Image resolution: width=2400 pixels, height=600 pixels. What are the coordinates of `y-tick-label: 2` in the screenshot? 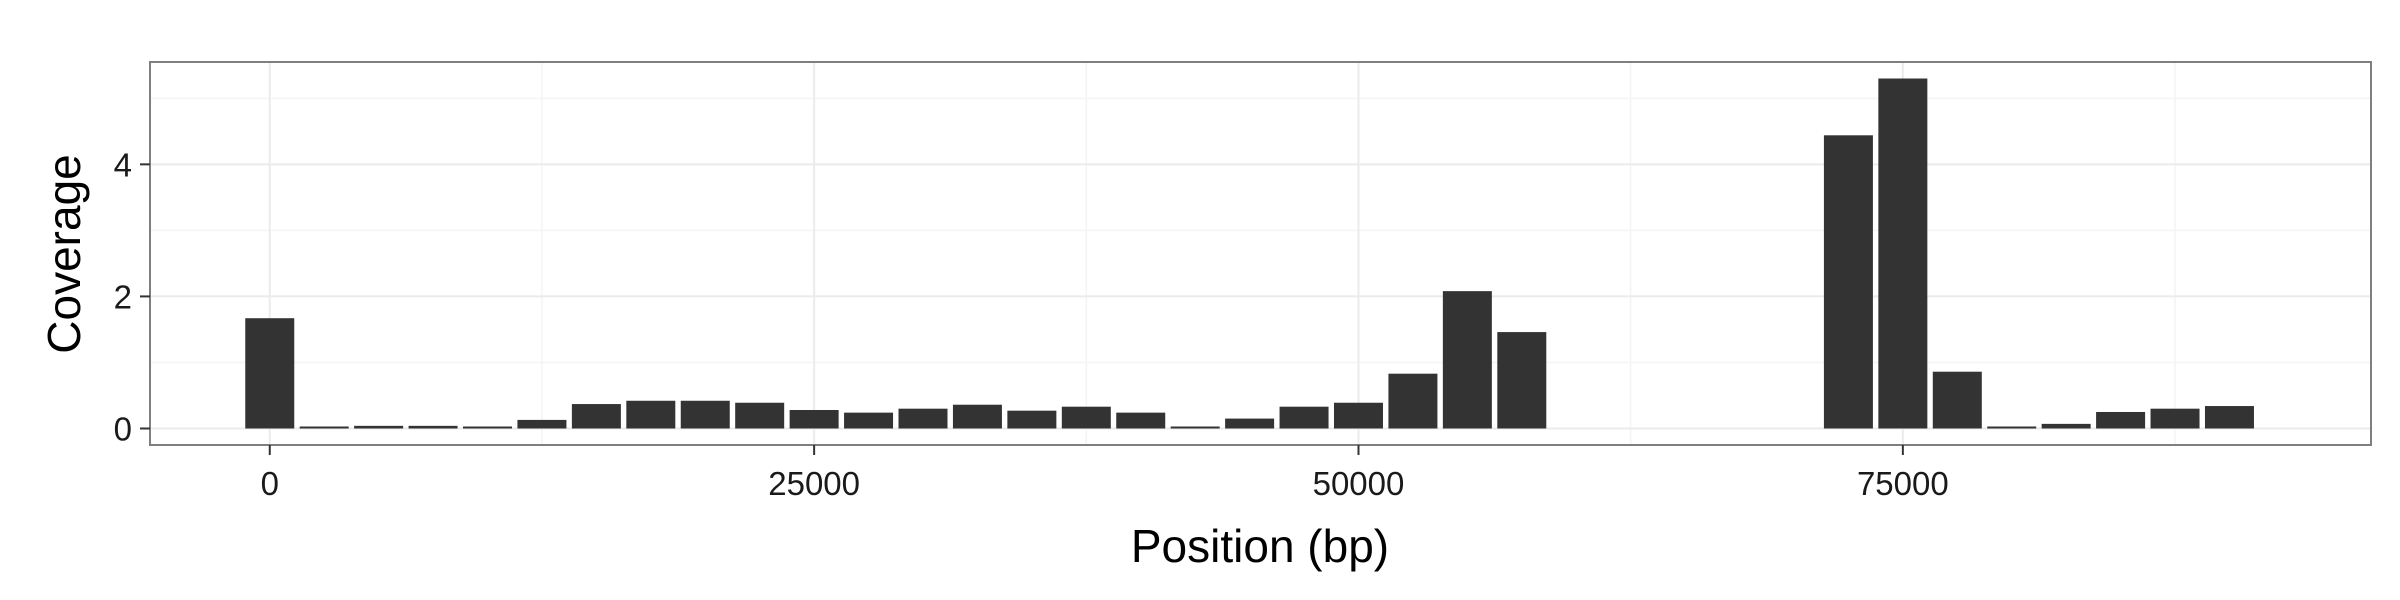 It's located at (123, 296).